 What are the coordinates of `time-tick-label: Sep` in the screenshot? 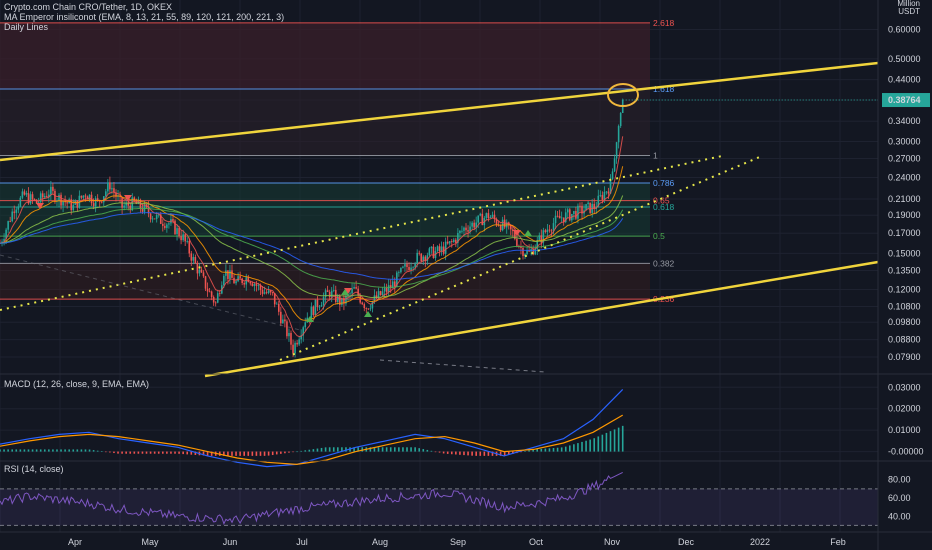 It's located at (458, 542).